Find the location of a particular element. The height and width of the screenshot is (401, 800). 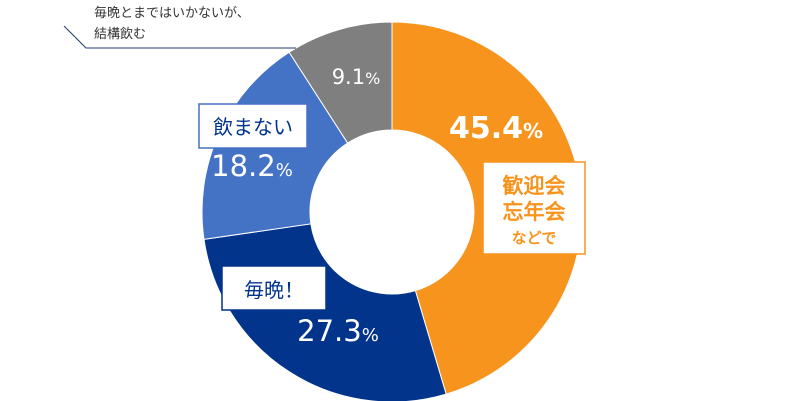

orange-category-box is located at coordinates (534, 208).